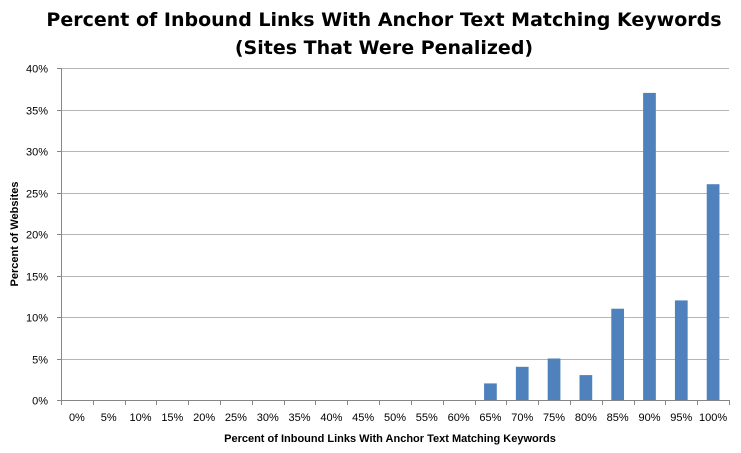  I want to click on x-tick-label: 5%, so click(109, 418).